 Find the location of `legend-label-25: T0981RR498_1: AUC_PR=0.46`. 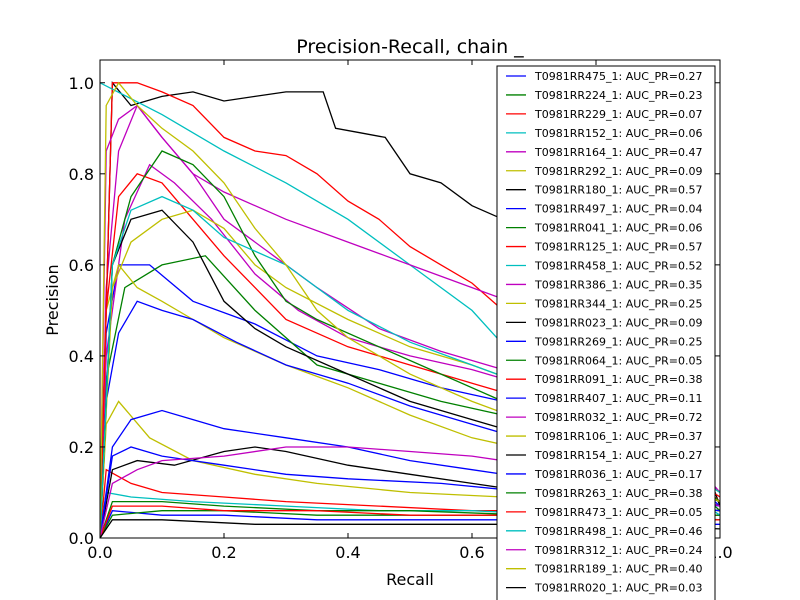

legend-label-25: T0981RR498_1: AUC_PR=0.46 is located at coordinates (618, 531).